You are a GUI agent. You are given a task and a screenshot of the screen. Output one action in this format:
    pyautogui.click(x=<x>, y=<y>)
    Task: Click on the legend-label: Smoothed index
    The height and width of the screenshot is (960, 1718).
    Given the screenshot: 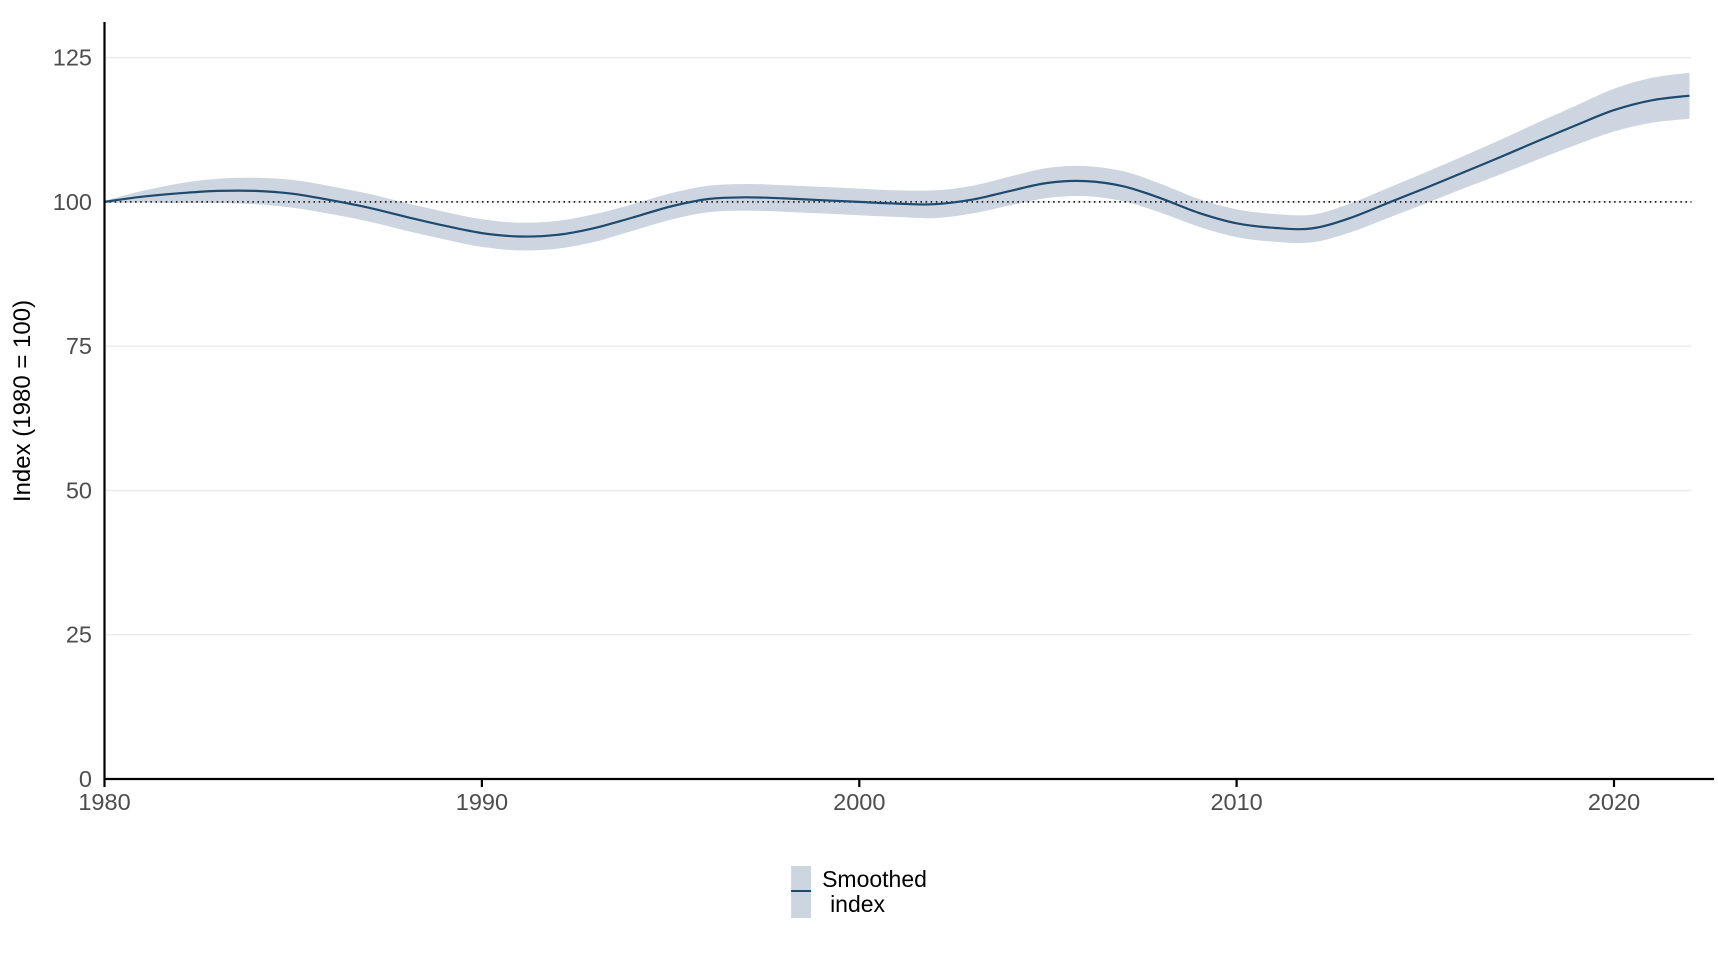 What is the action you would take?
    pyautogui.click(x=874, y=892)
    